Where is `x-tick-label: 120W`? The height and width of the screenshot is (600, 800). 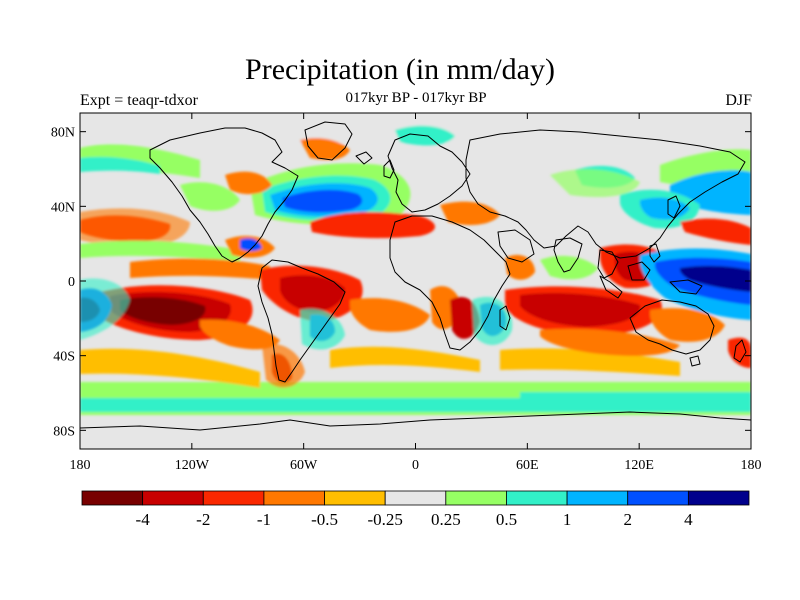 x-tick-label: 120W is located at coordinates (192, 465).